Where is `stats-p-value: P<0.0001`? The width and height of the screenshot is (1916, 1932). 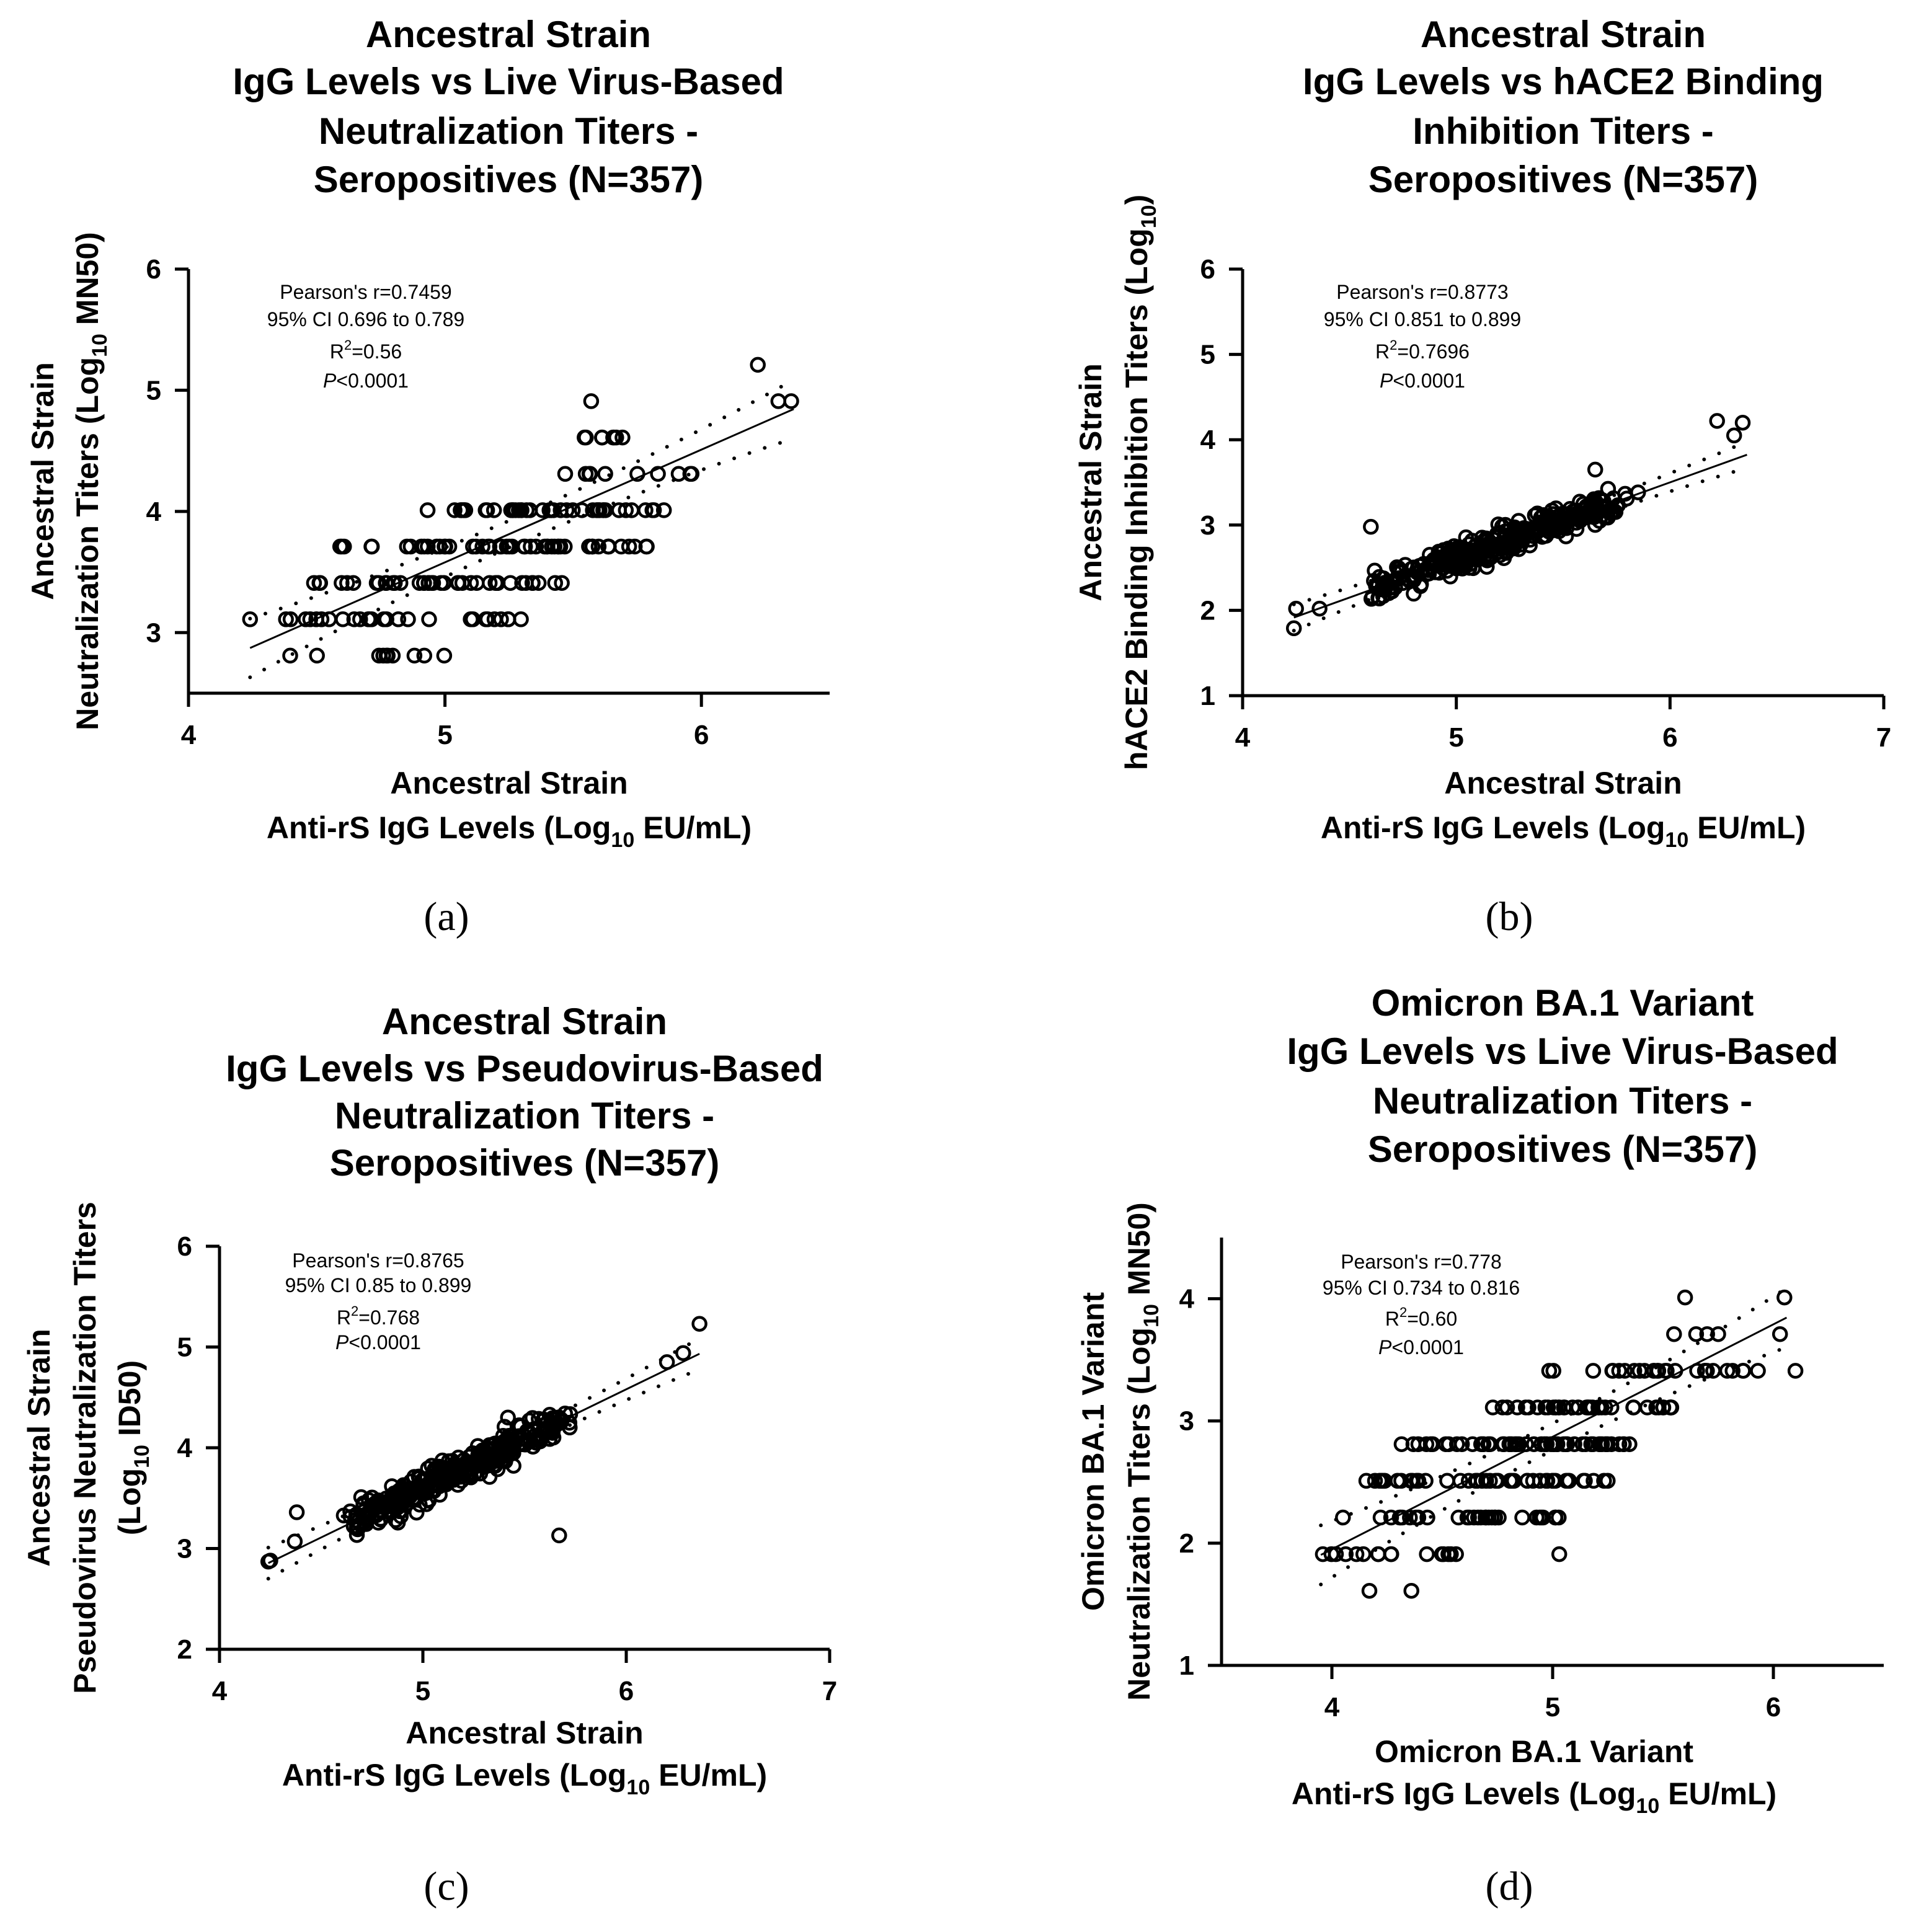
stats-p-value: P<0.0001 is located at coordinates (1422, 381).